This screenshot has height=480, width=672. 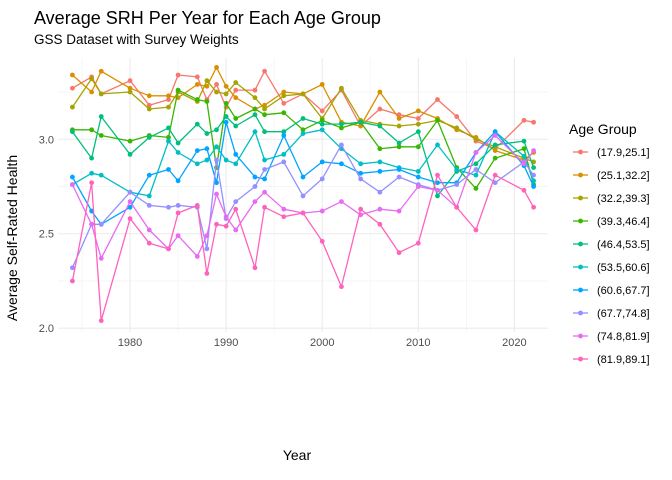 I want to click on legend-item: (74.8,81.9], so click(x=611, y=337).